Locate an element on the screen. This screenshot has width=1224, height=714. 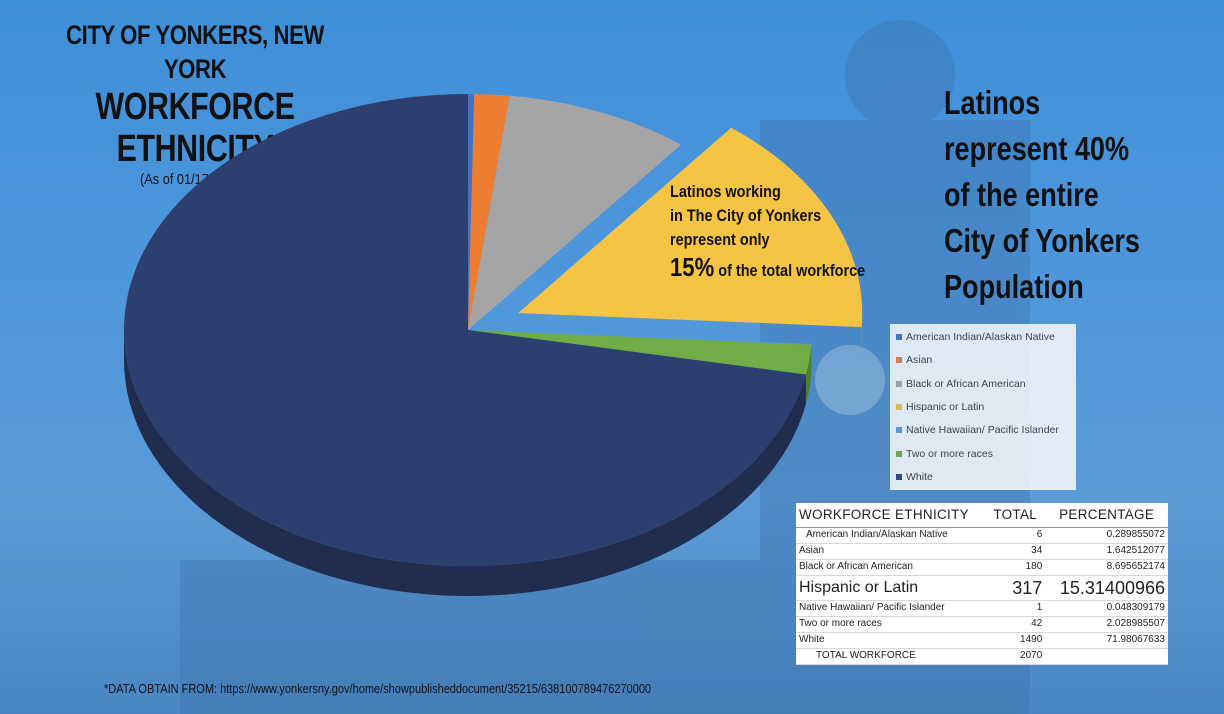
table-total-row: TOTAL WORKFORCE 2070 is located at coordinates (982, 656).